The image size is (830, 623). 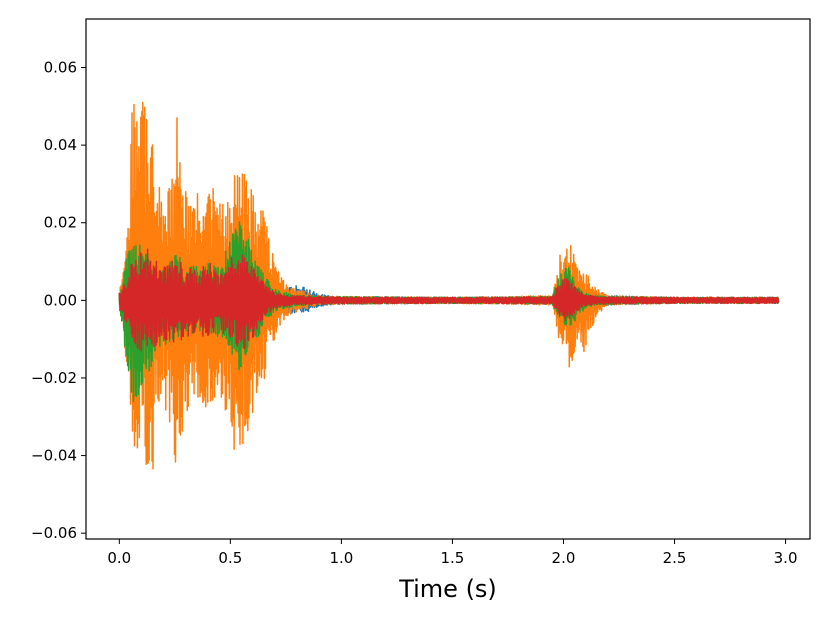 What do you see at coordinates (54, 533) in the screenshot?
I see `y-tick-label: −0.06` at bounding box center [54, 533].